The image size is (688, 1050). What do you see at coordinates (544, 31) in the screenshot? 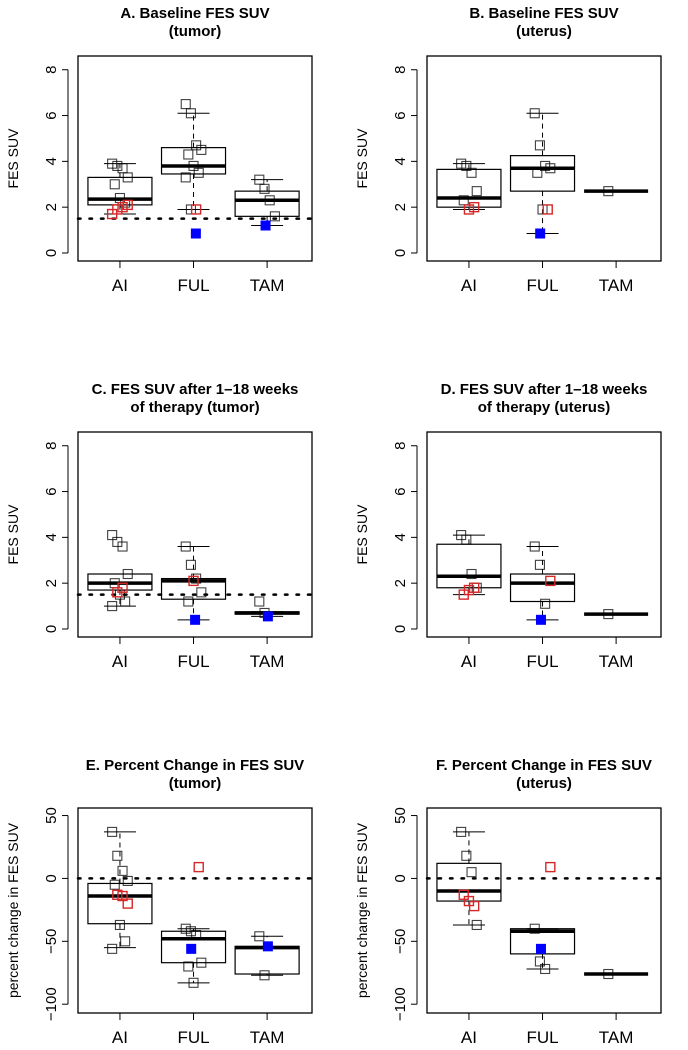
I see `panel-title: (uterus)` at bounding box center [544, 31].